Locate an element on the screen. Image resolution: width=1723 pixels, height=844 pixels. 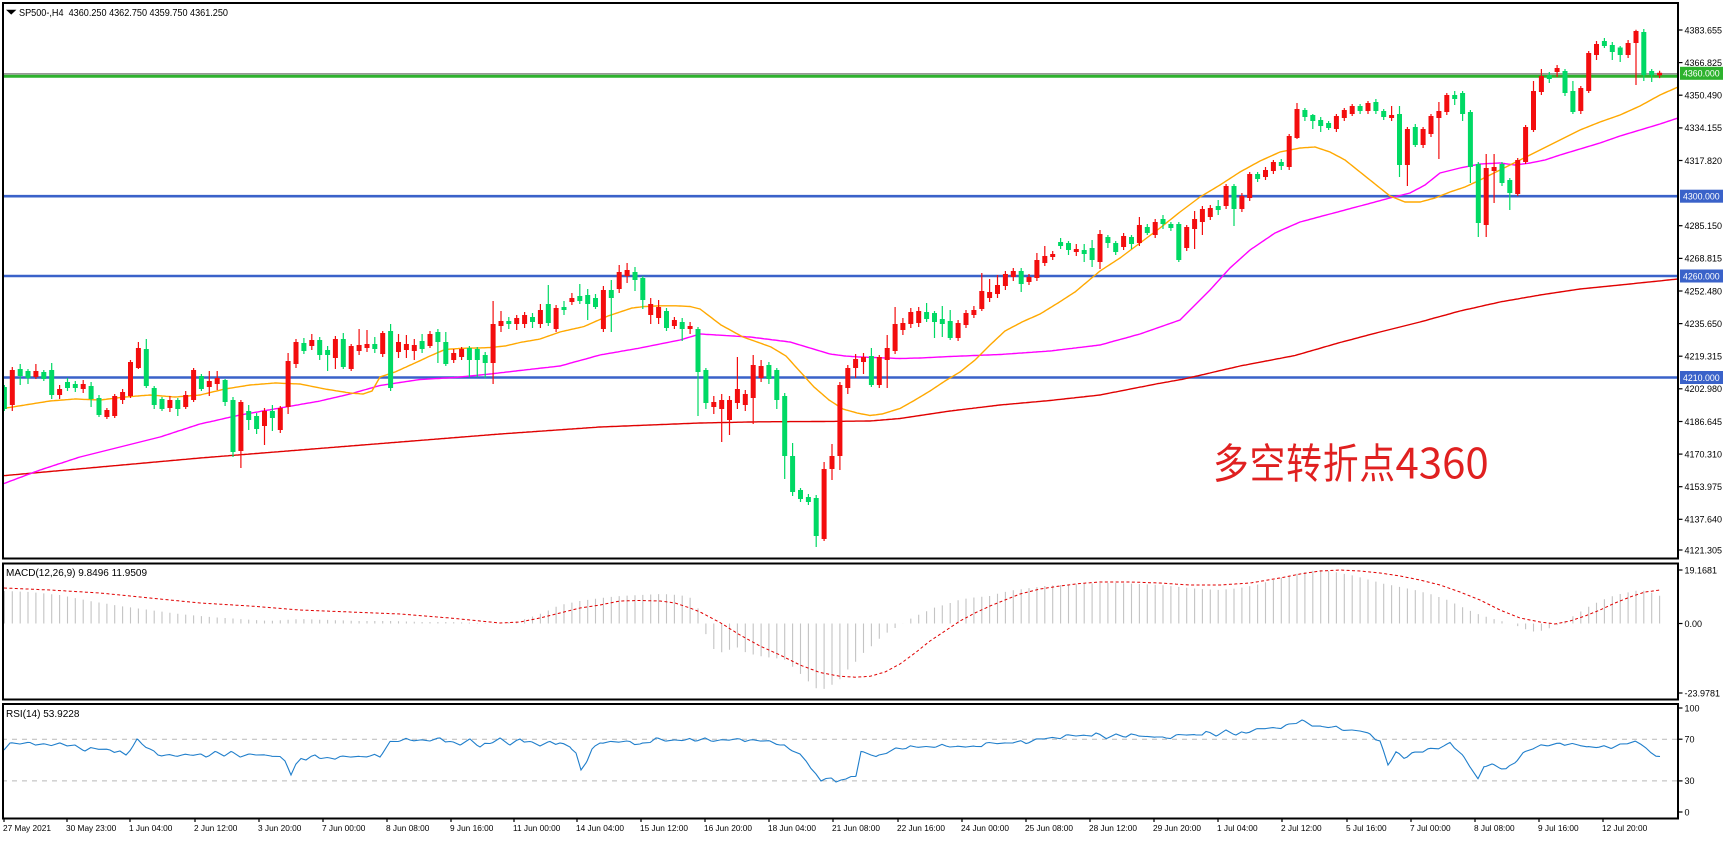
svg-text: 14 Jun 04:00 is located at coordinates (600, 828).